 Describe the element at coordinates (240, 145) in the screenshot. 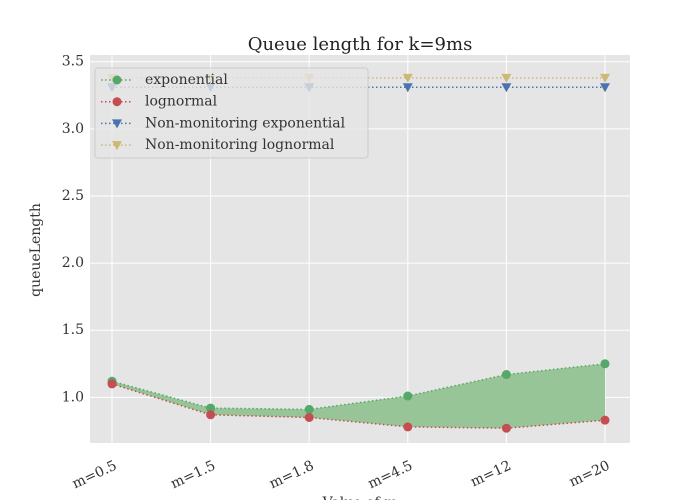

I see `legend-label: Non-monitoring lognormal` at that location.